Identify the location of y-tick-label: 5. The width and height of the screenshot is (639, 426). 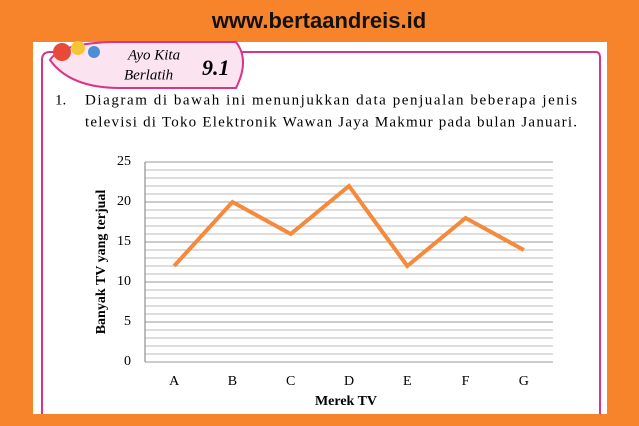
(127, 321).